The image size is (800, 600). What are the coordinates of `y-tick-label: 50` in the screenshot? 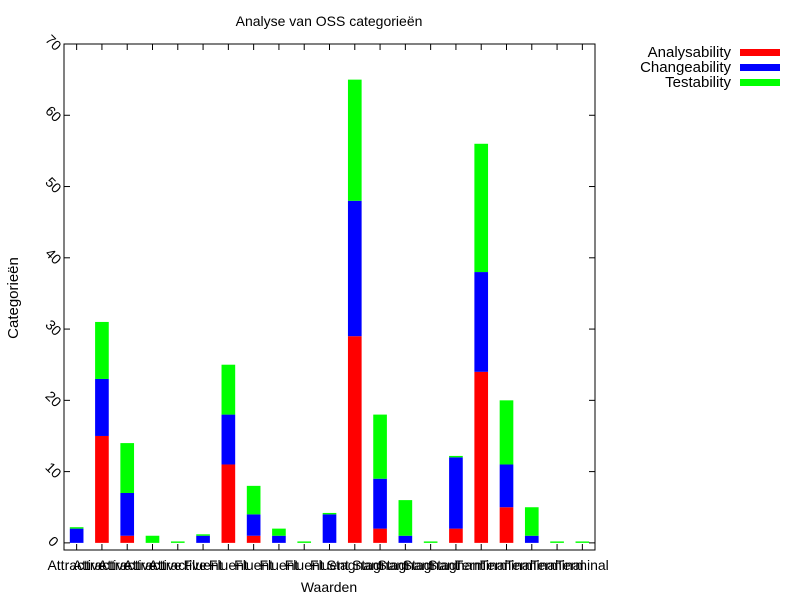 It's located at (53, 185).